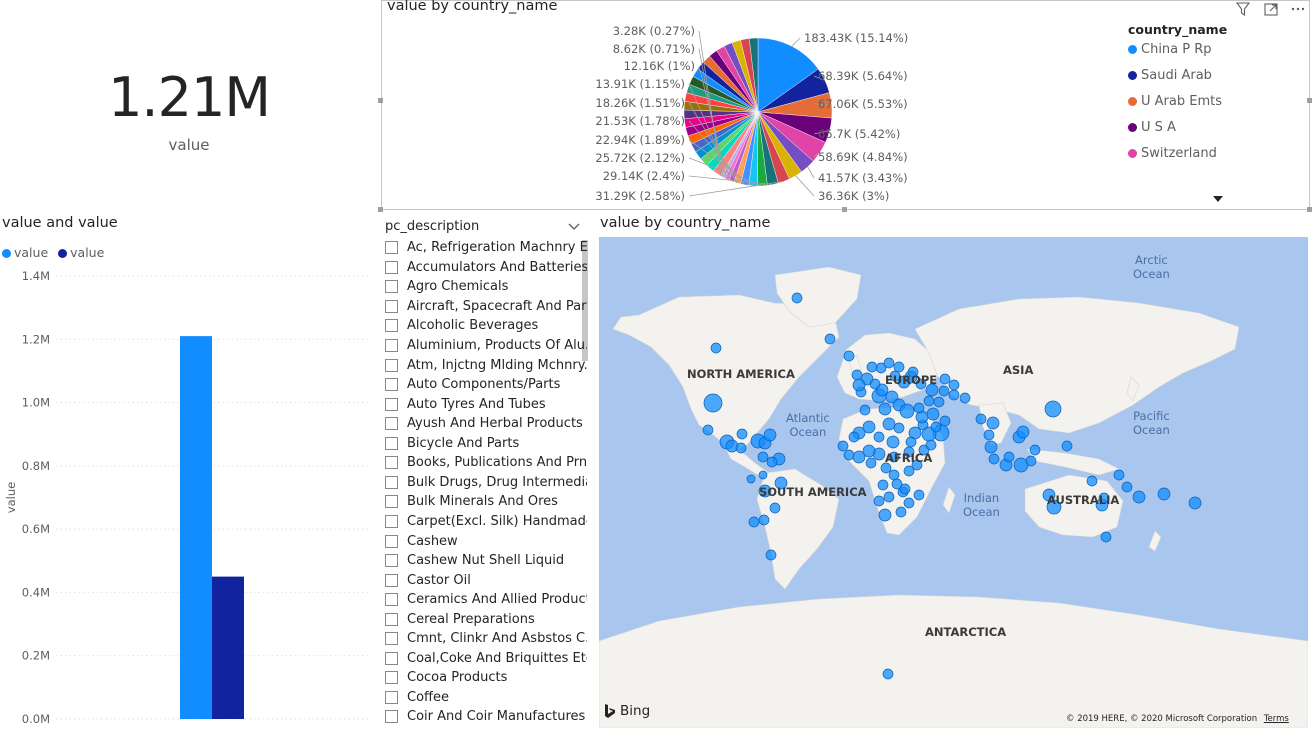 The height and width of the screenshot is (733, 1313). I want to click on slicer-item: Auto Components/Parts, so click(472, 385).